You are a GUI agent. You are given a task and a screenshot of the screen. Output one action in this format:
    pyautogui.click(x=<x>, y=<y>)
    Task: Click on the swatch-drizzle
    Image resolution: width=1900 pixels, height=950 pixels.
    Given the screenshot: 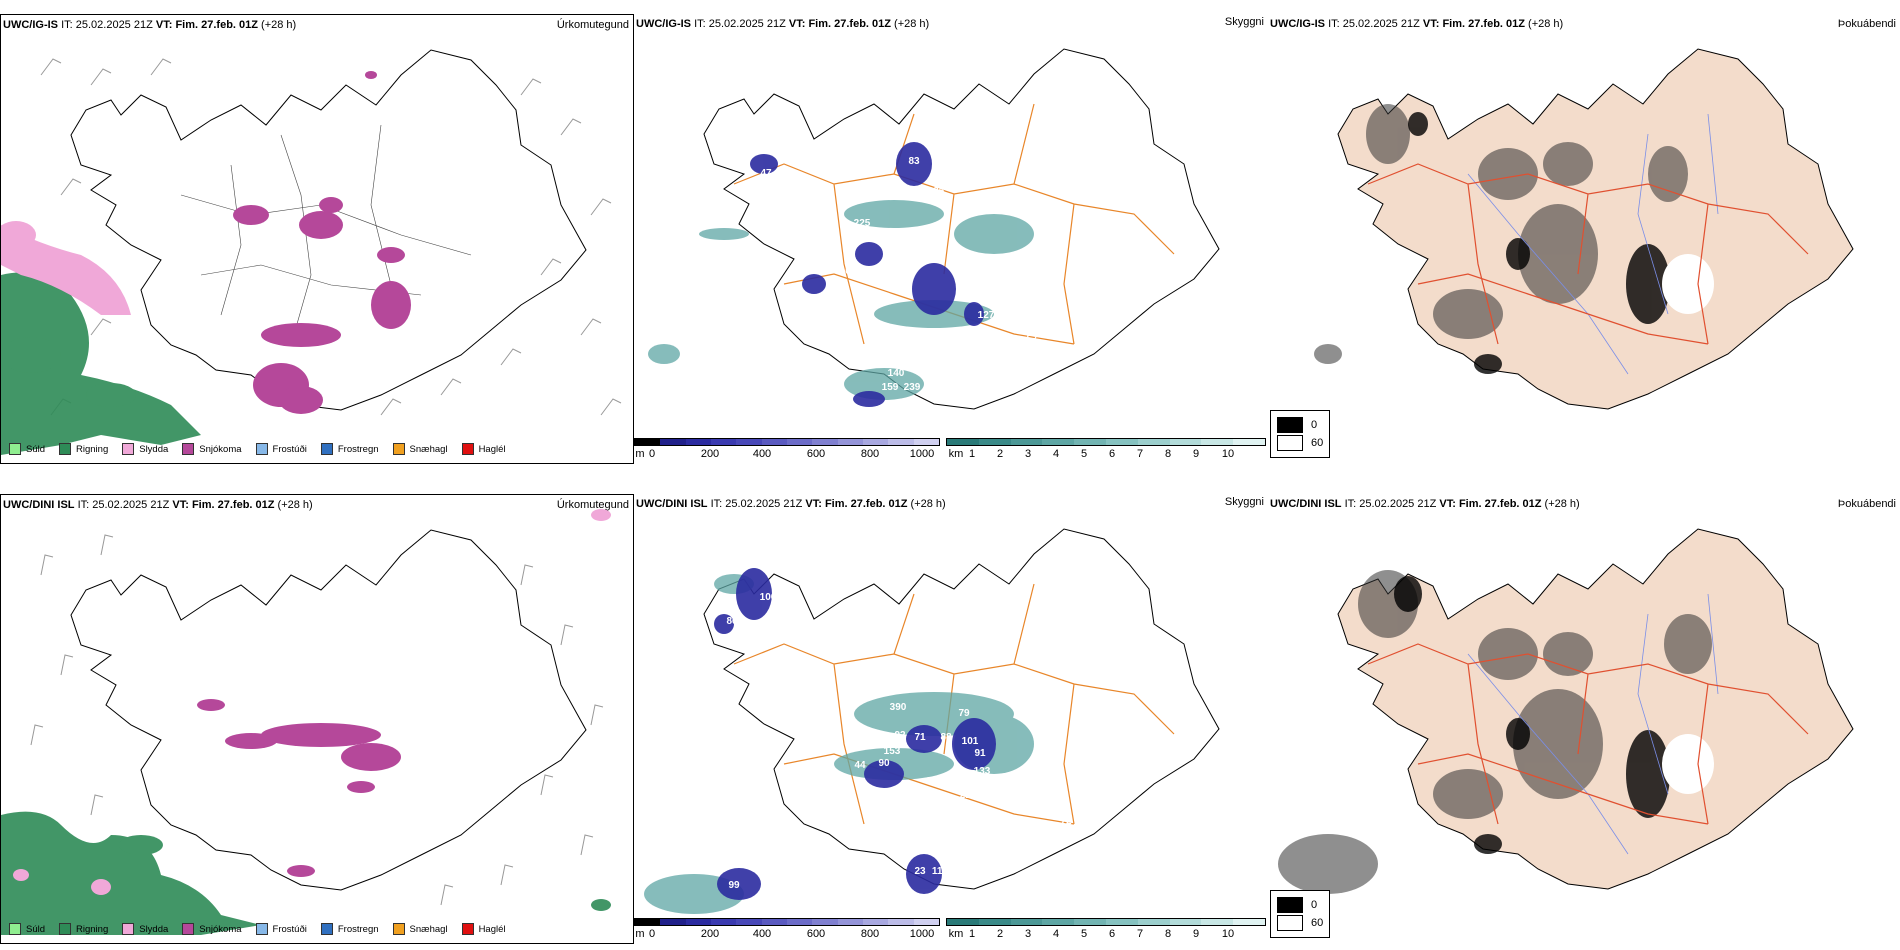 What is the action you would take?
    pyautogui.click(x=15, y=449)
    